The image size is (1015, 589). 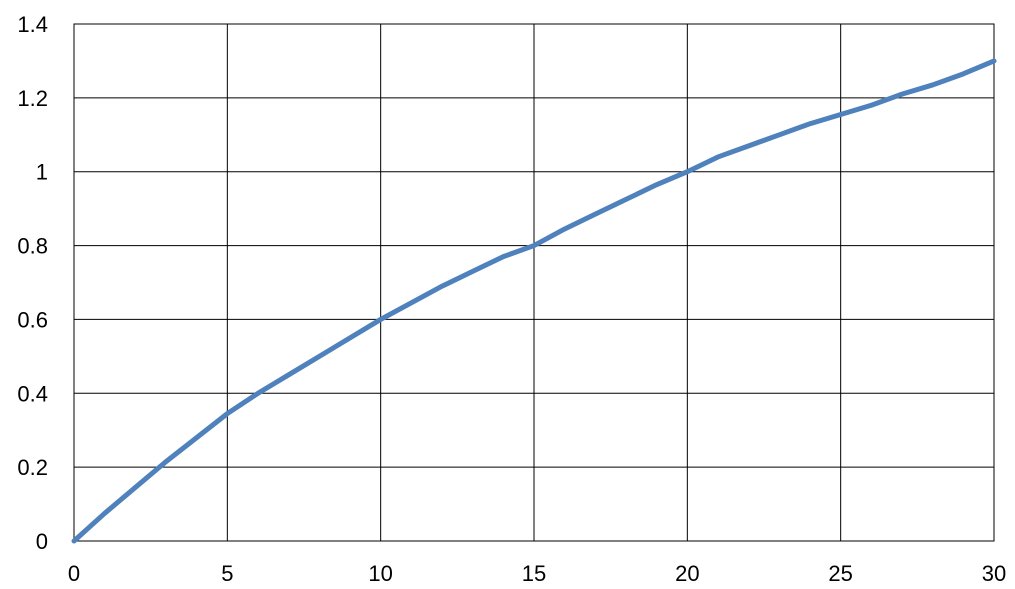 What do you see at coordinates (840, 573) in the screenshot?
I see `x-tick-label-5: 25` at bounding box center [840, 573].